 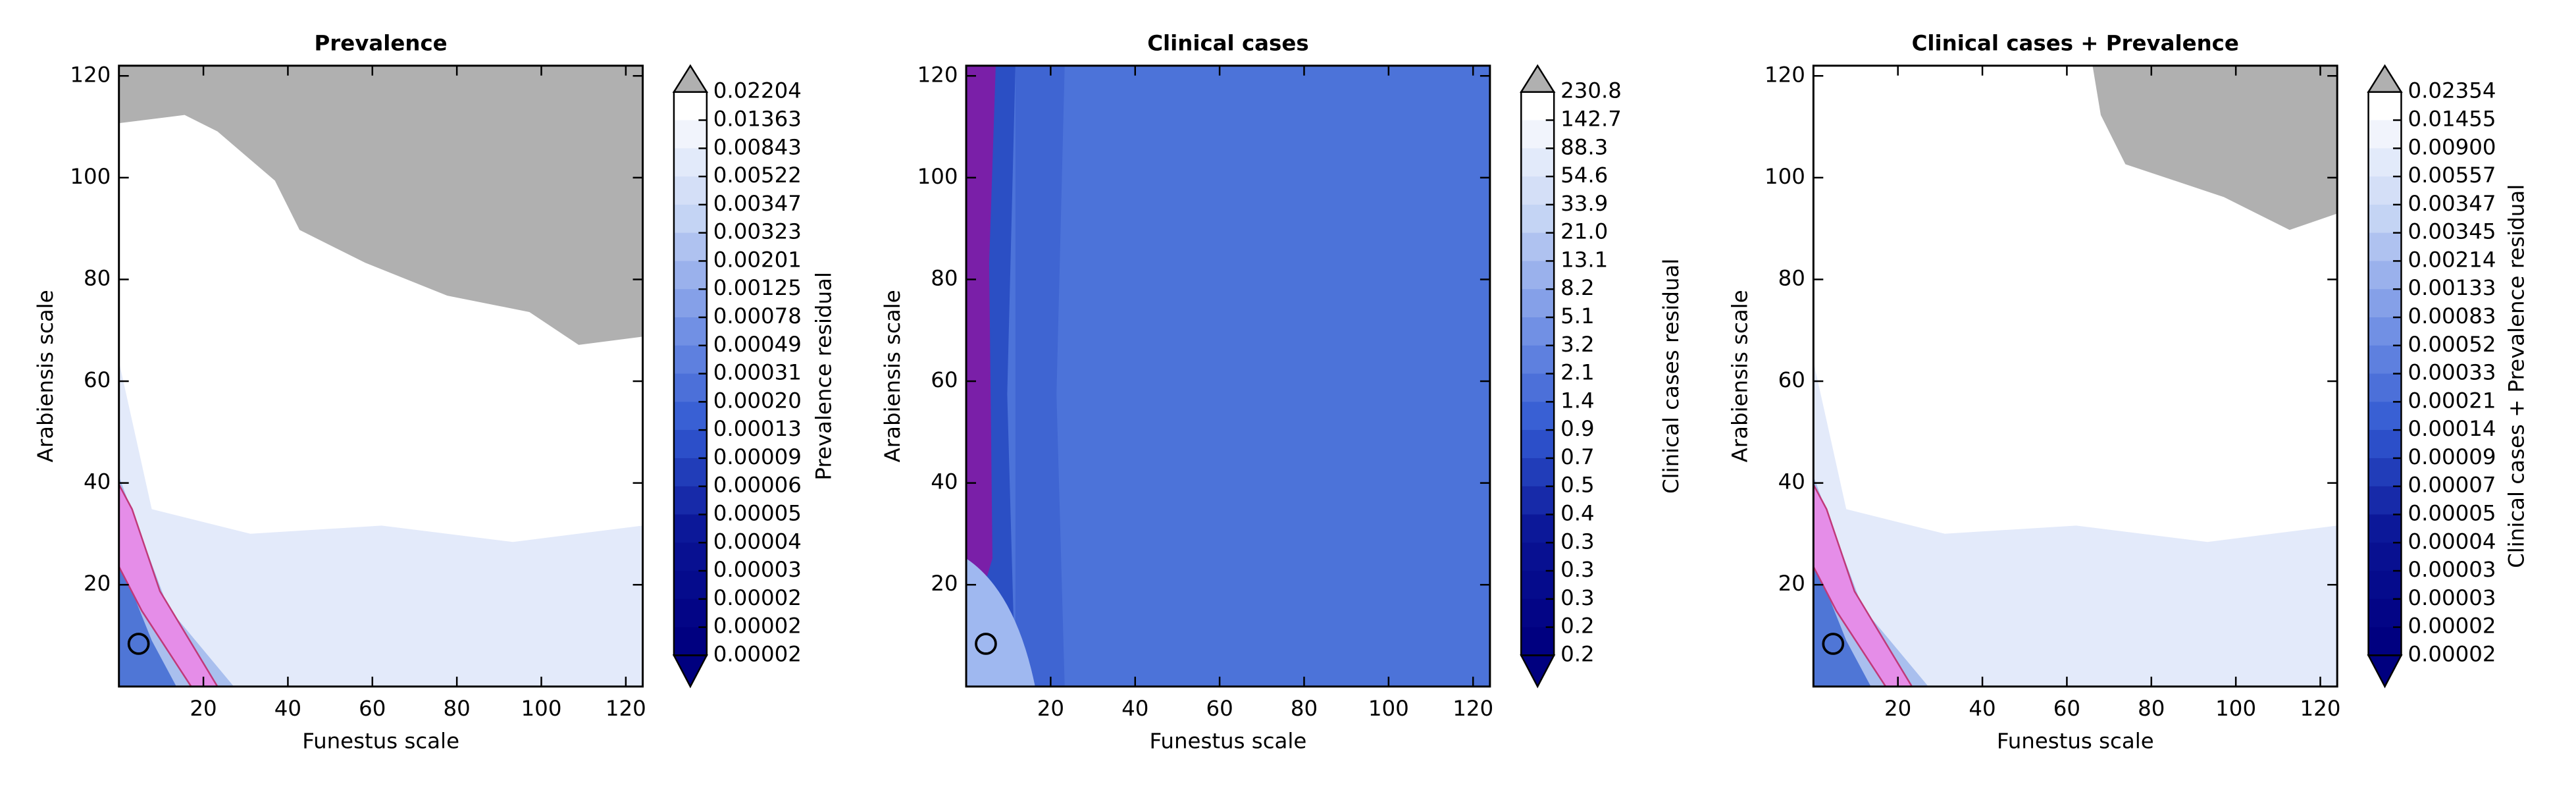 What do you see at coordinates (2452, 231) in the screenshot?
I see `colorbar-tick-label: 0.00345` at bounding box center [2452, 231].